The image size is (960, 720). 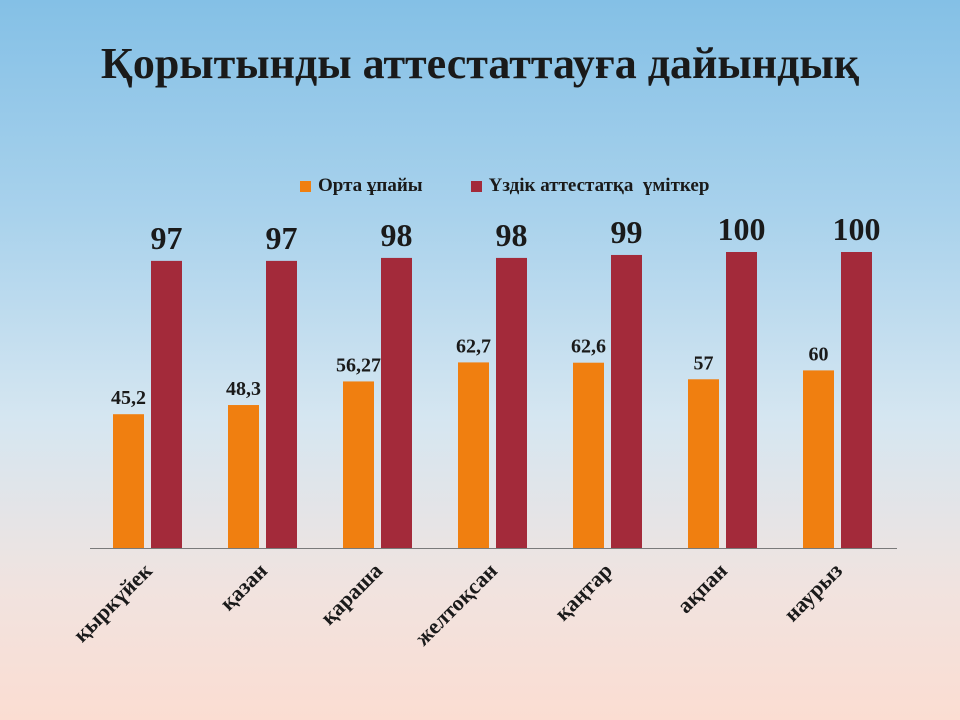 What do you see at coordinates (456, 604) in the screenshot?
I see `category-label-желтоқсан: желтоқсан` at bounding box center [456, 604].